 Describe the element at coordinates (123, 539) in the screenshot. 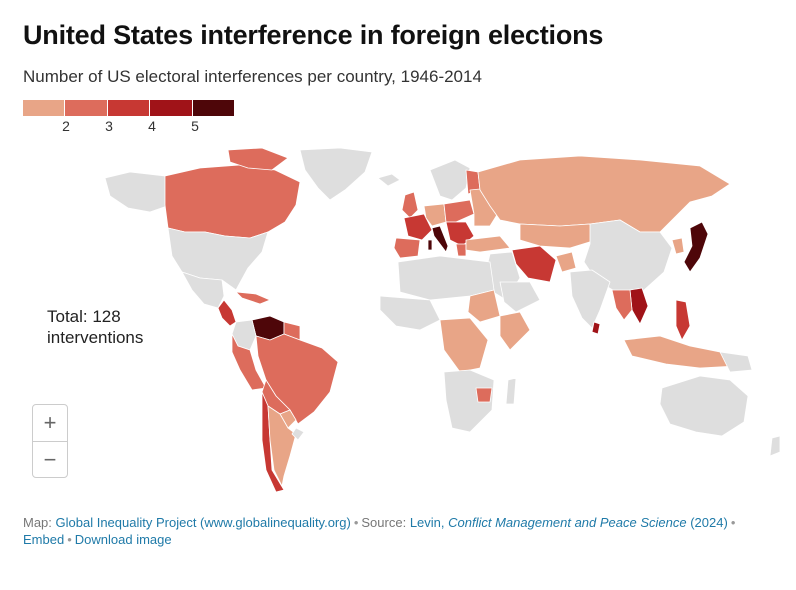

I see `download-image-link: Download image` at that location.